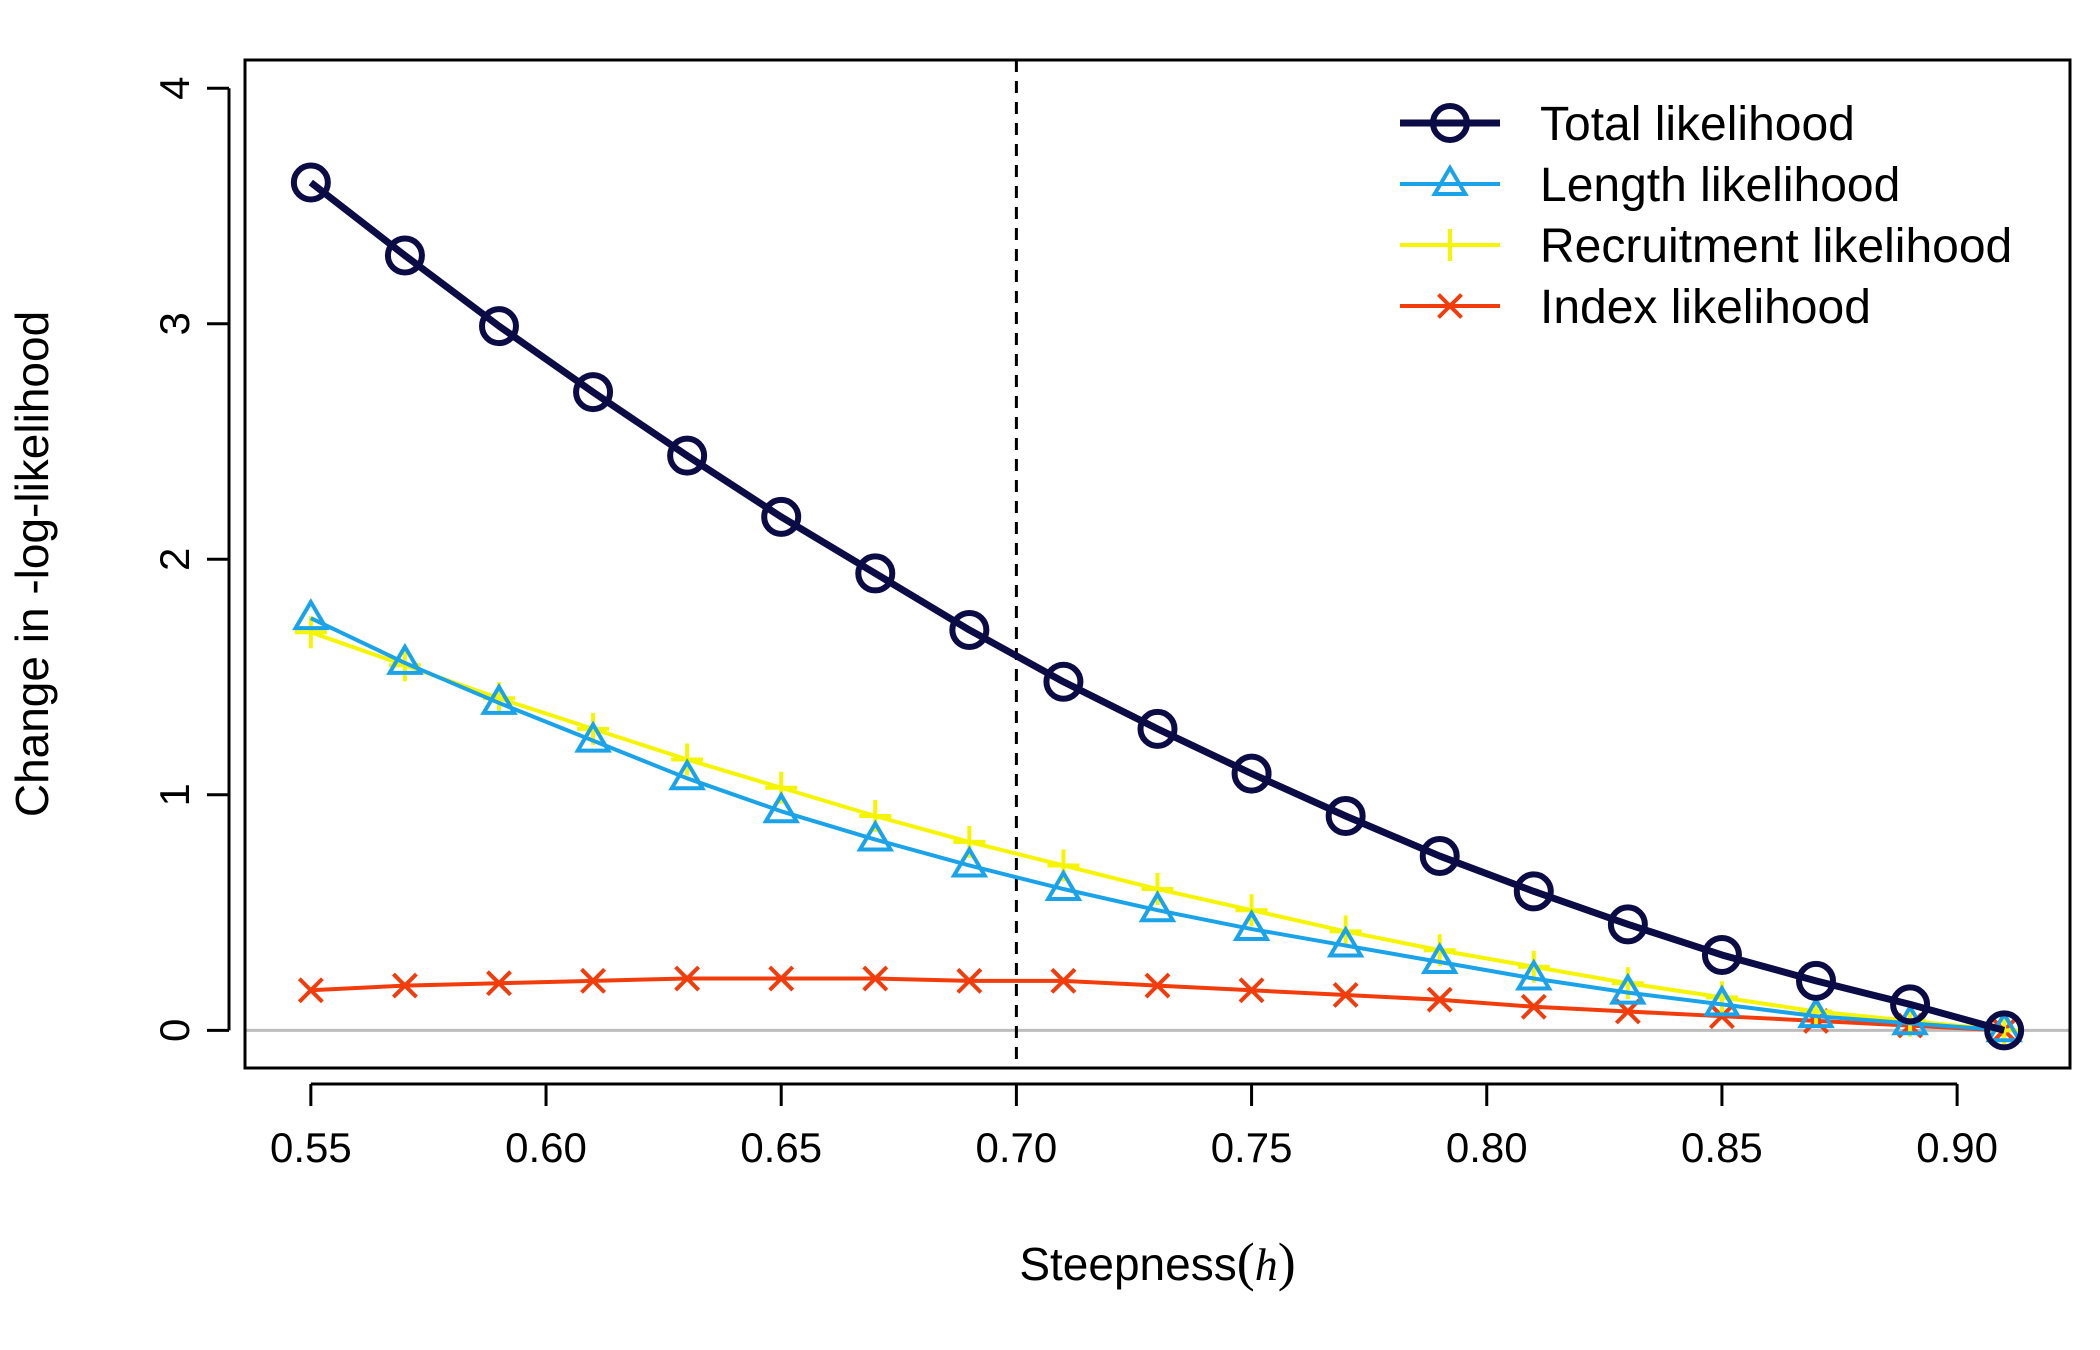 This screenshot has height=1350, width=2100. Describe the element at coordinates (1697, 124) in the screenshot. I see `legend-label: Total likelihood` at that location.